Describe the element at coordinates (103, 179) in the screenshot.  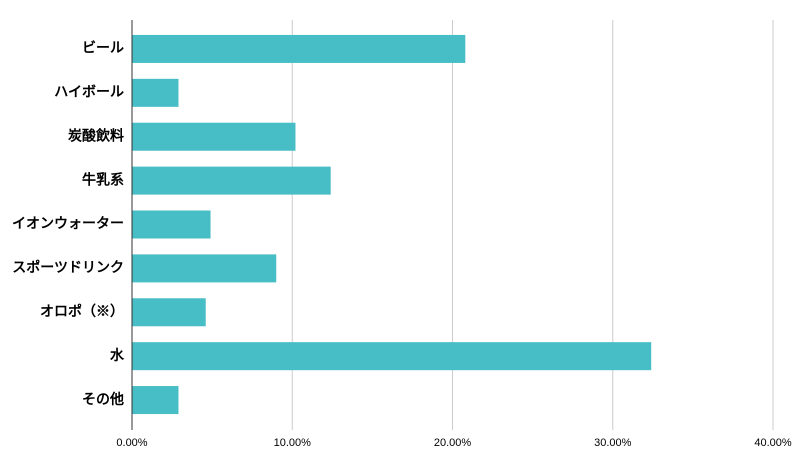
I see `y-tick-label: 牛乳系` at that location.